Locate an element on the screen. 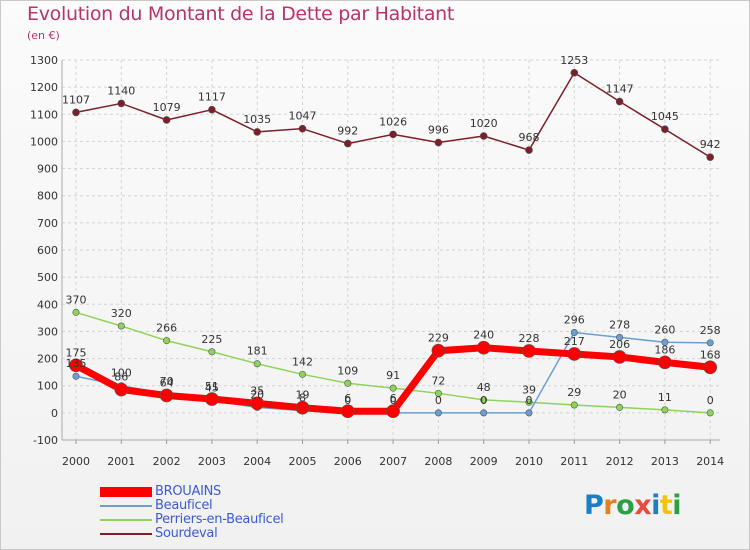 The width and height of the screenshot is (750, 550). y-tick-label: 700 is located at coordinates (47, 223).